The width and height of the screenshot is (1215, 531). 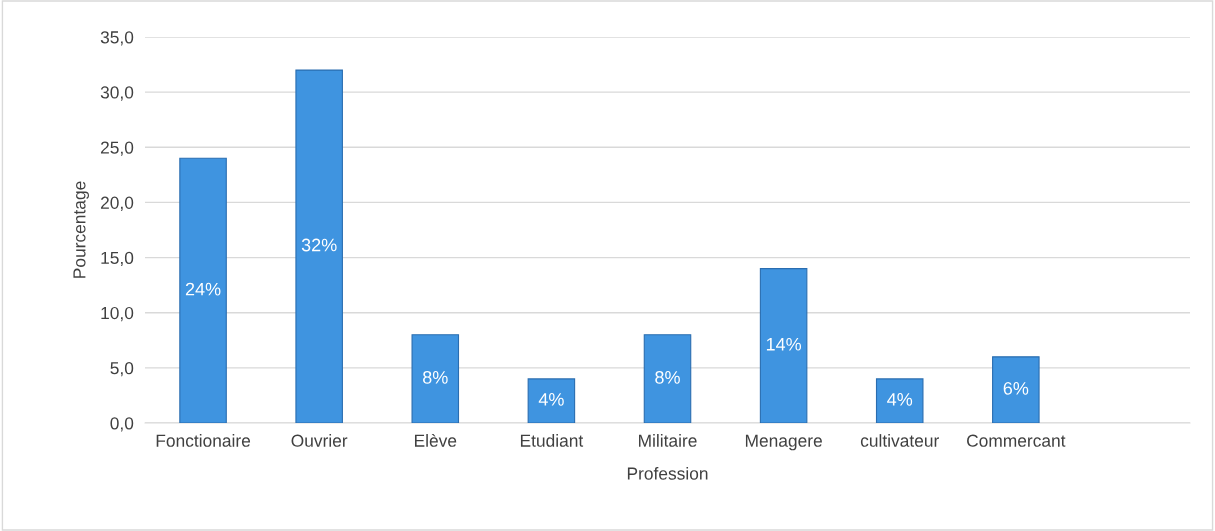 What do you see at coordinates (122, 424) in the screenshot?
I see `y-tick-label: 0,0` at bounding box center [122, 424].